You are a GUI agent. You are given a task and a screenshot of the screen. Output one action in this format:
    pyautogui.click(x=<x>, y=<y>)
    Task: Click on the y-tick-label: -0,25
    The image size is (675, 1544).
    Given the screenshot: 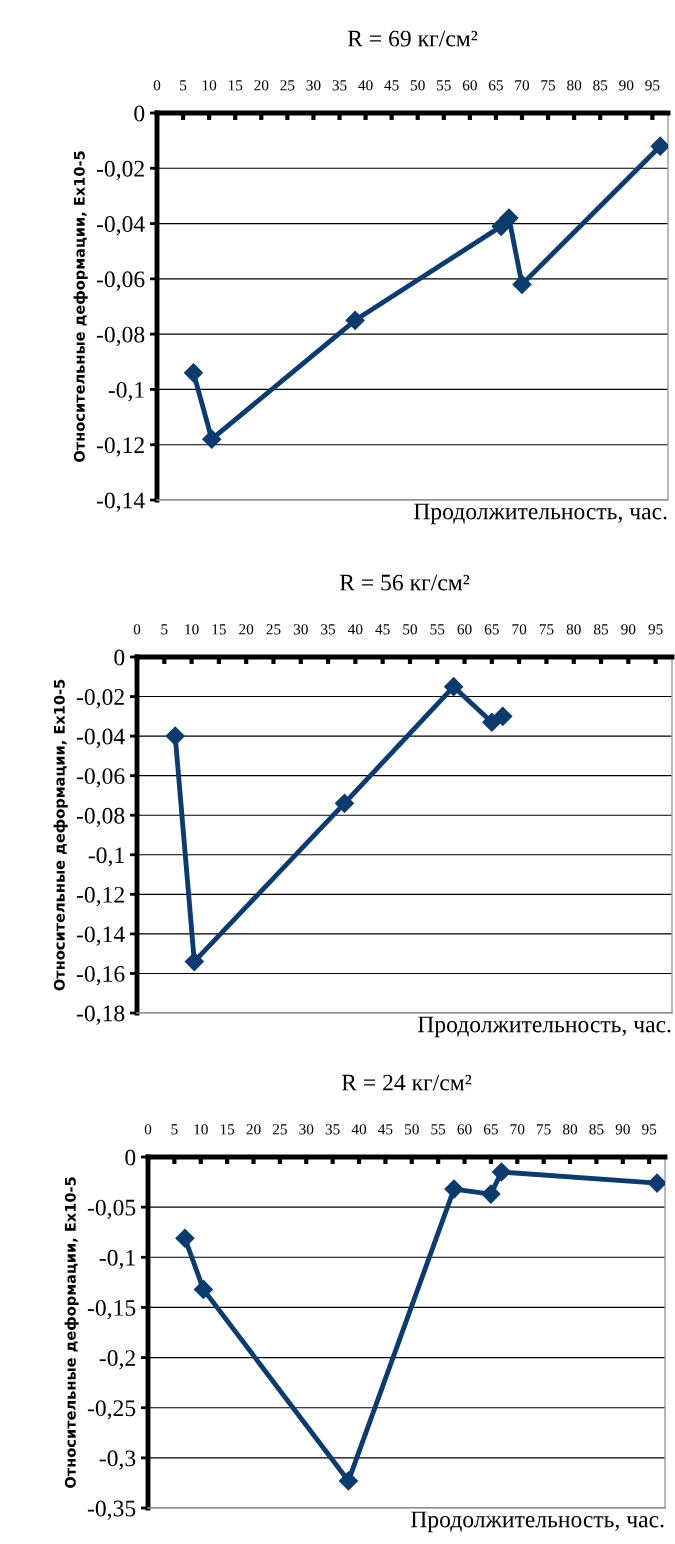 What is the action you would take?
    pyautogui.click(x=111, y=1410)
    